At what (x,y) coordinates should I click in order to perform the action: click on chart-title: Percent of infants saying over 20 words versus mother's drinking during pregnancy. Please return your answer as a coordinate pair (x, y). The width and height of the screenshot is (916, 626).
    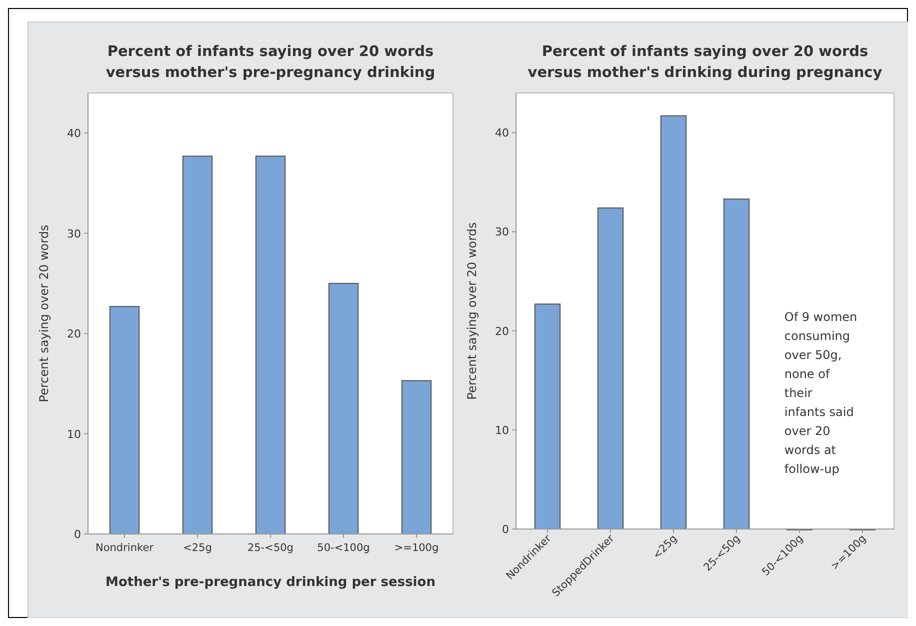
    Looking at the image, I should click on (705, 62).